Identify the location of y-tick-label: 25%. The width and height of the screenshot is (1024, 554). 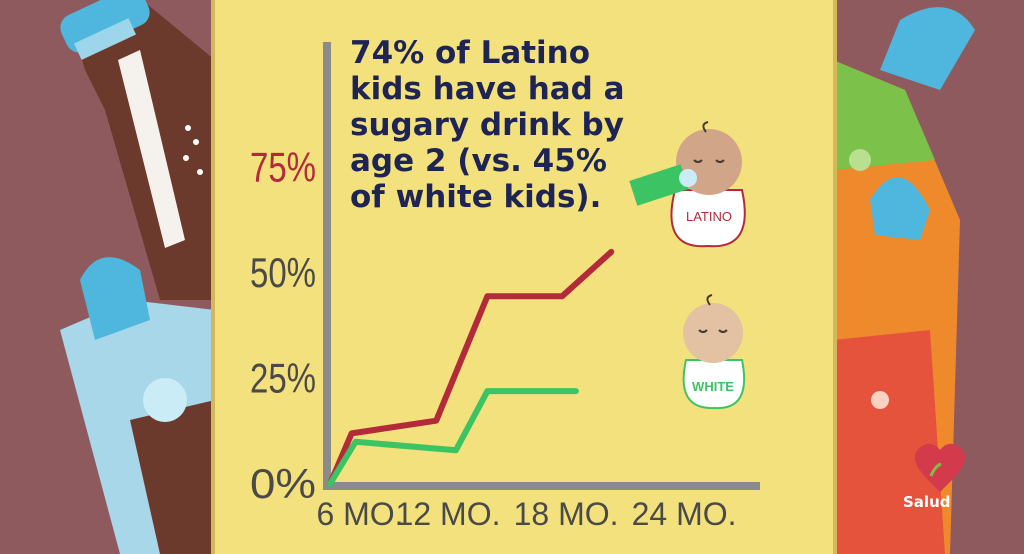
(283, 378).